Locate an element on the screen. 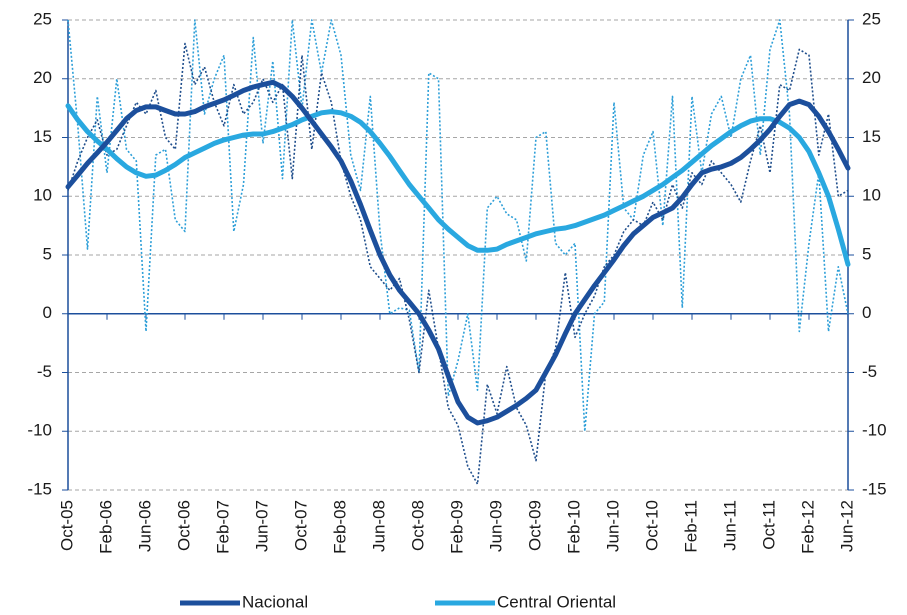 This screenshot has width=907, height=615. x-tick-label: Oct-08 is located at coordinates (417, 525).